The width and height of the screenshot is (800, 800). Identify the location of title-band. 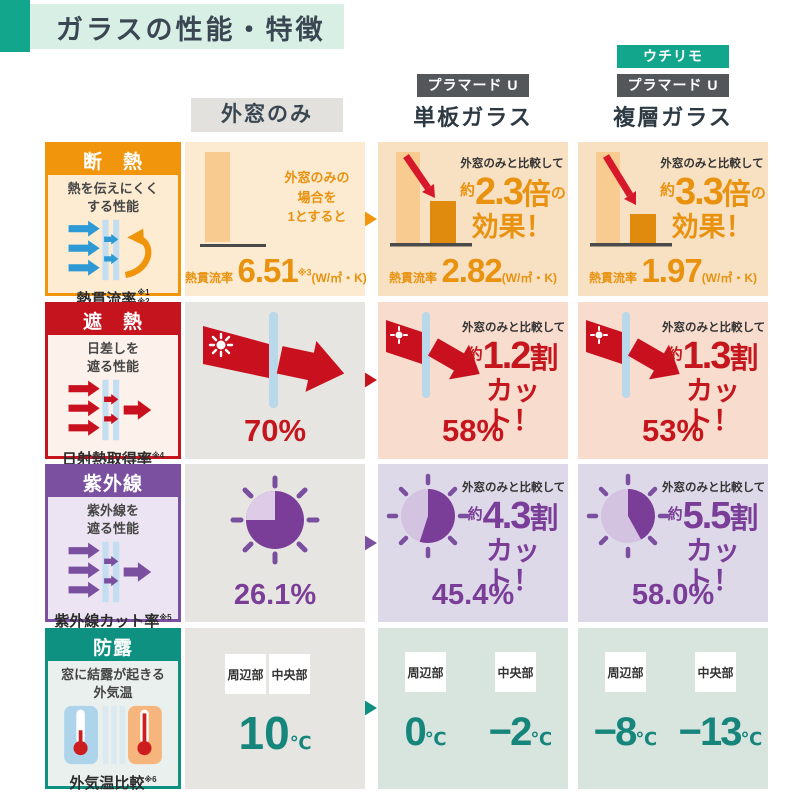
(187, 26).